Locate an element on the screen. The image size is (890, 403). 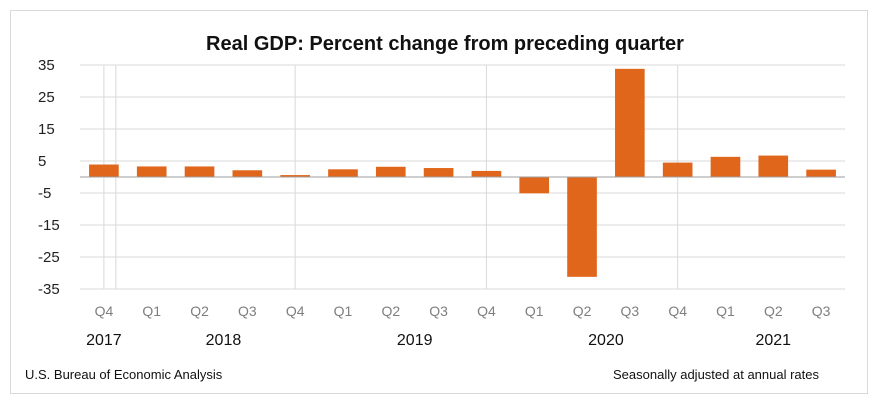
year-label: 2020 is located at coordinates (606, 340).